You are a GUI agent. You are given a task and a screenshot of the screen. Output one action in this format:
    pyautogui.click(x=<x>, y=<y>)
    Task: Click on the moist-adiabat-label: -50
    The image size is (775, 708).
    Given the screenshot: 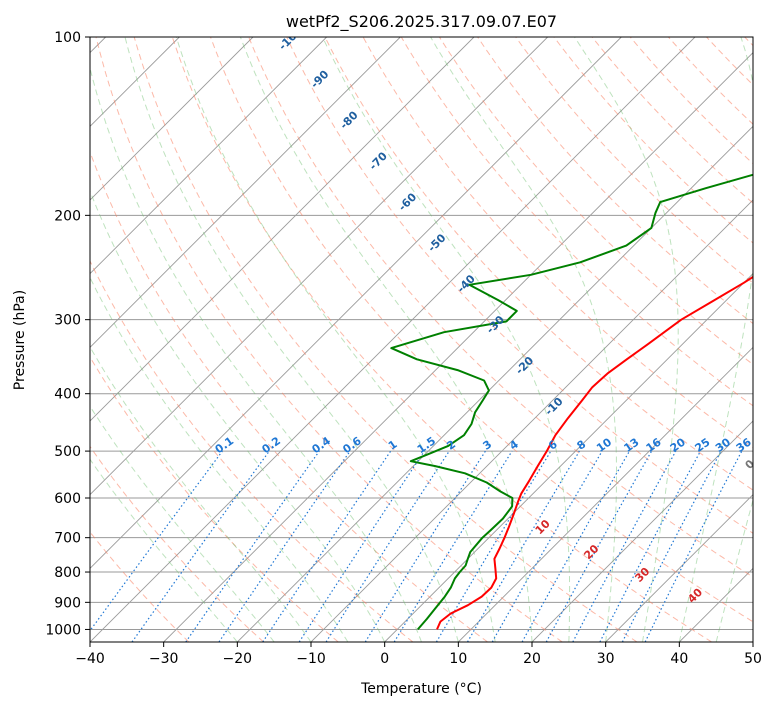 What is the action you would take?
    pyautogui.click(x=436, y=242)
    